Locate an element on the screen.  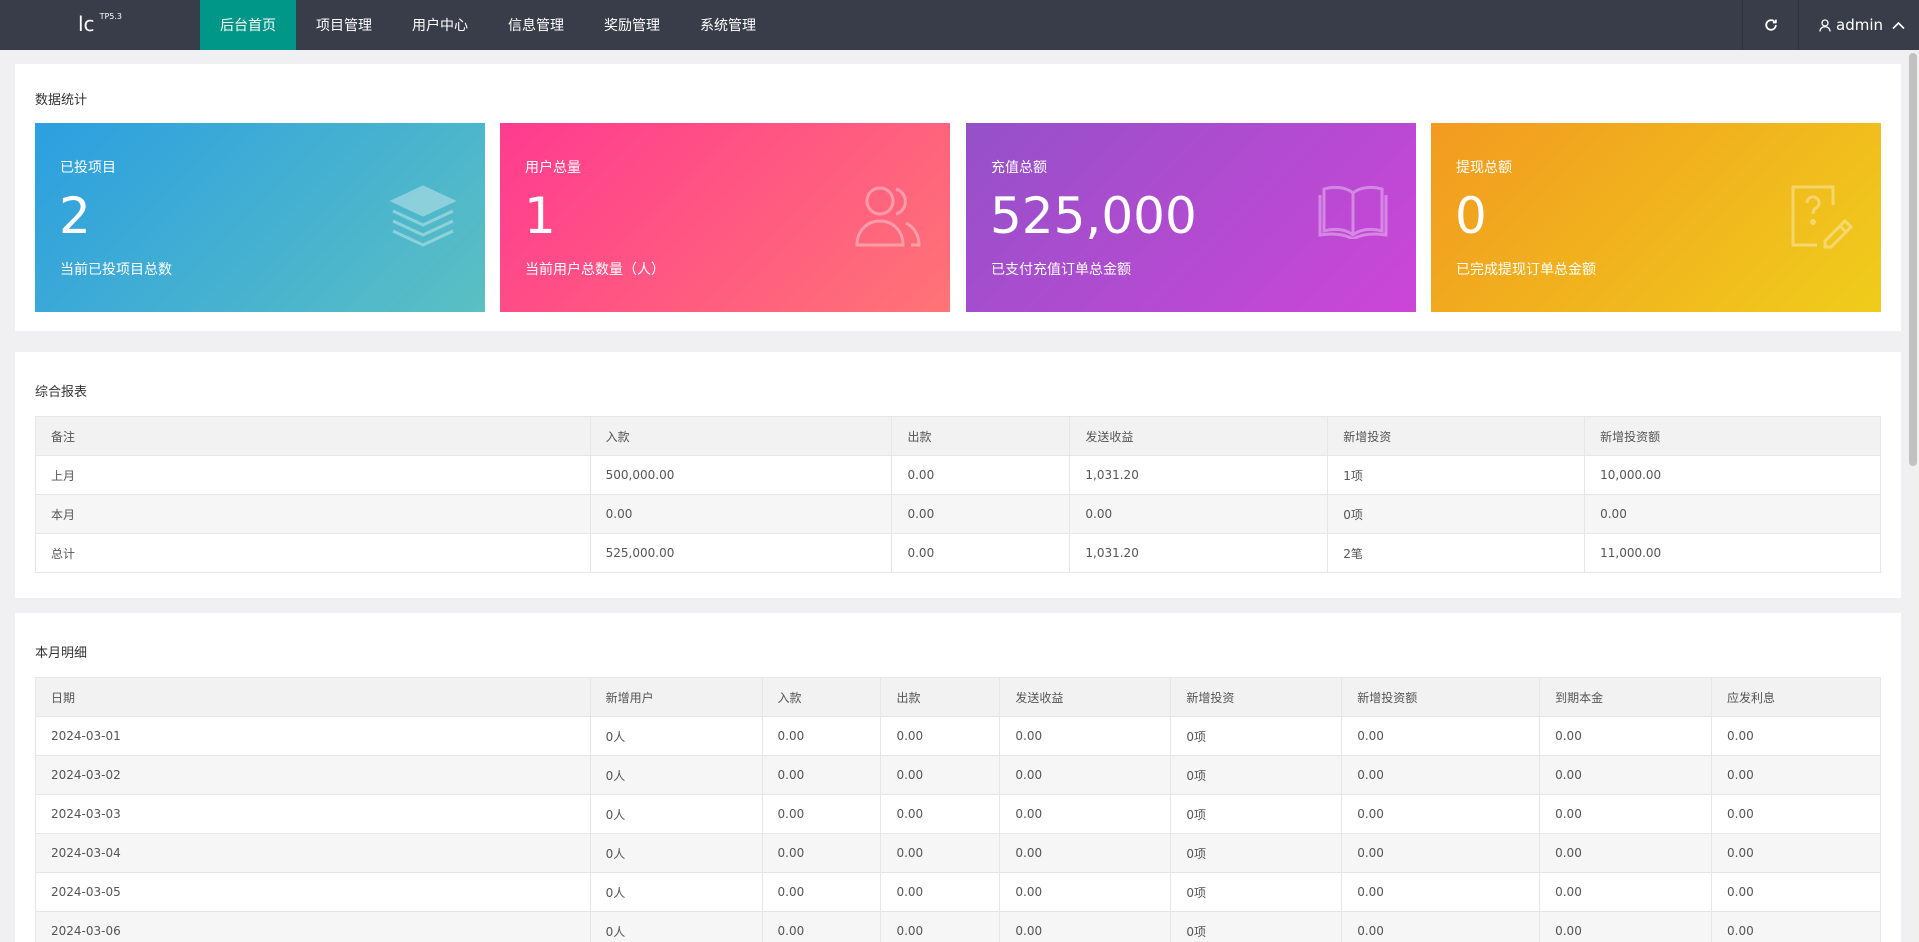
table-cell: 2024-03-03 is located at coordinates (313, 814).